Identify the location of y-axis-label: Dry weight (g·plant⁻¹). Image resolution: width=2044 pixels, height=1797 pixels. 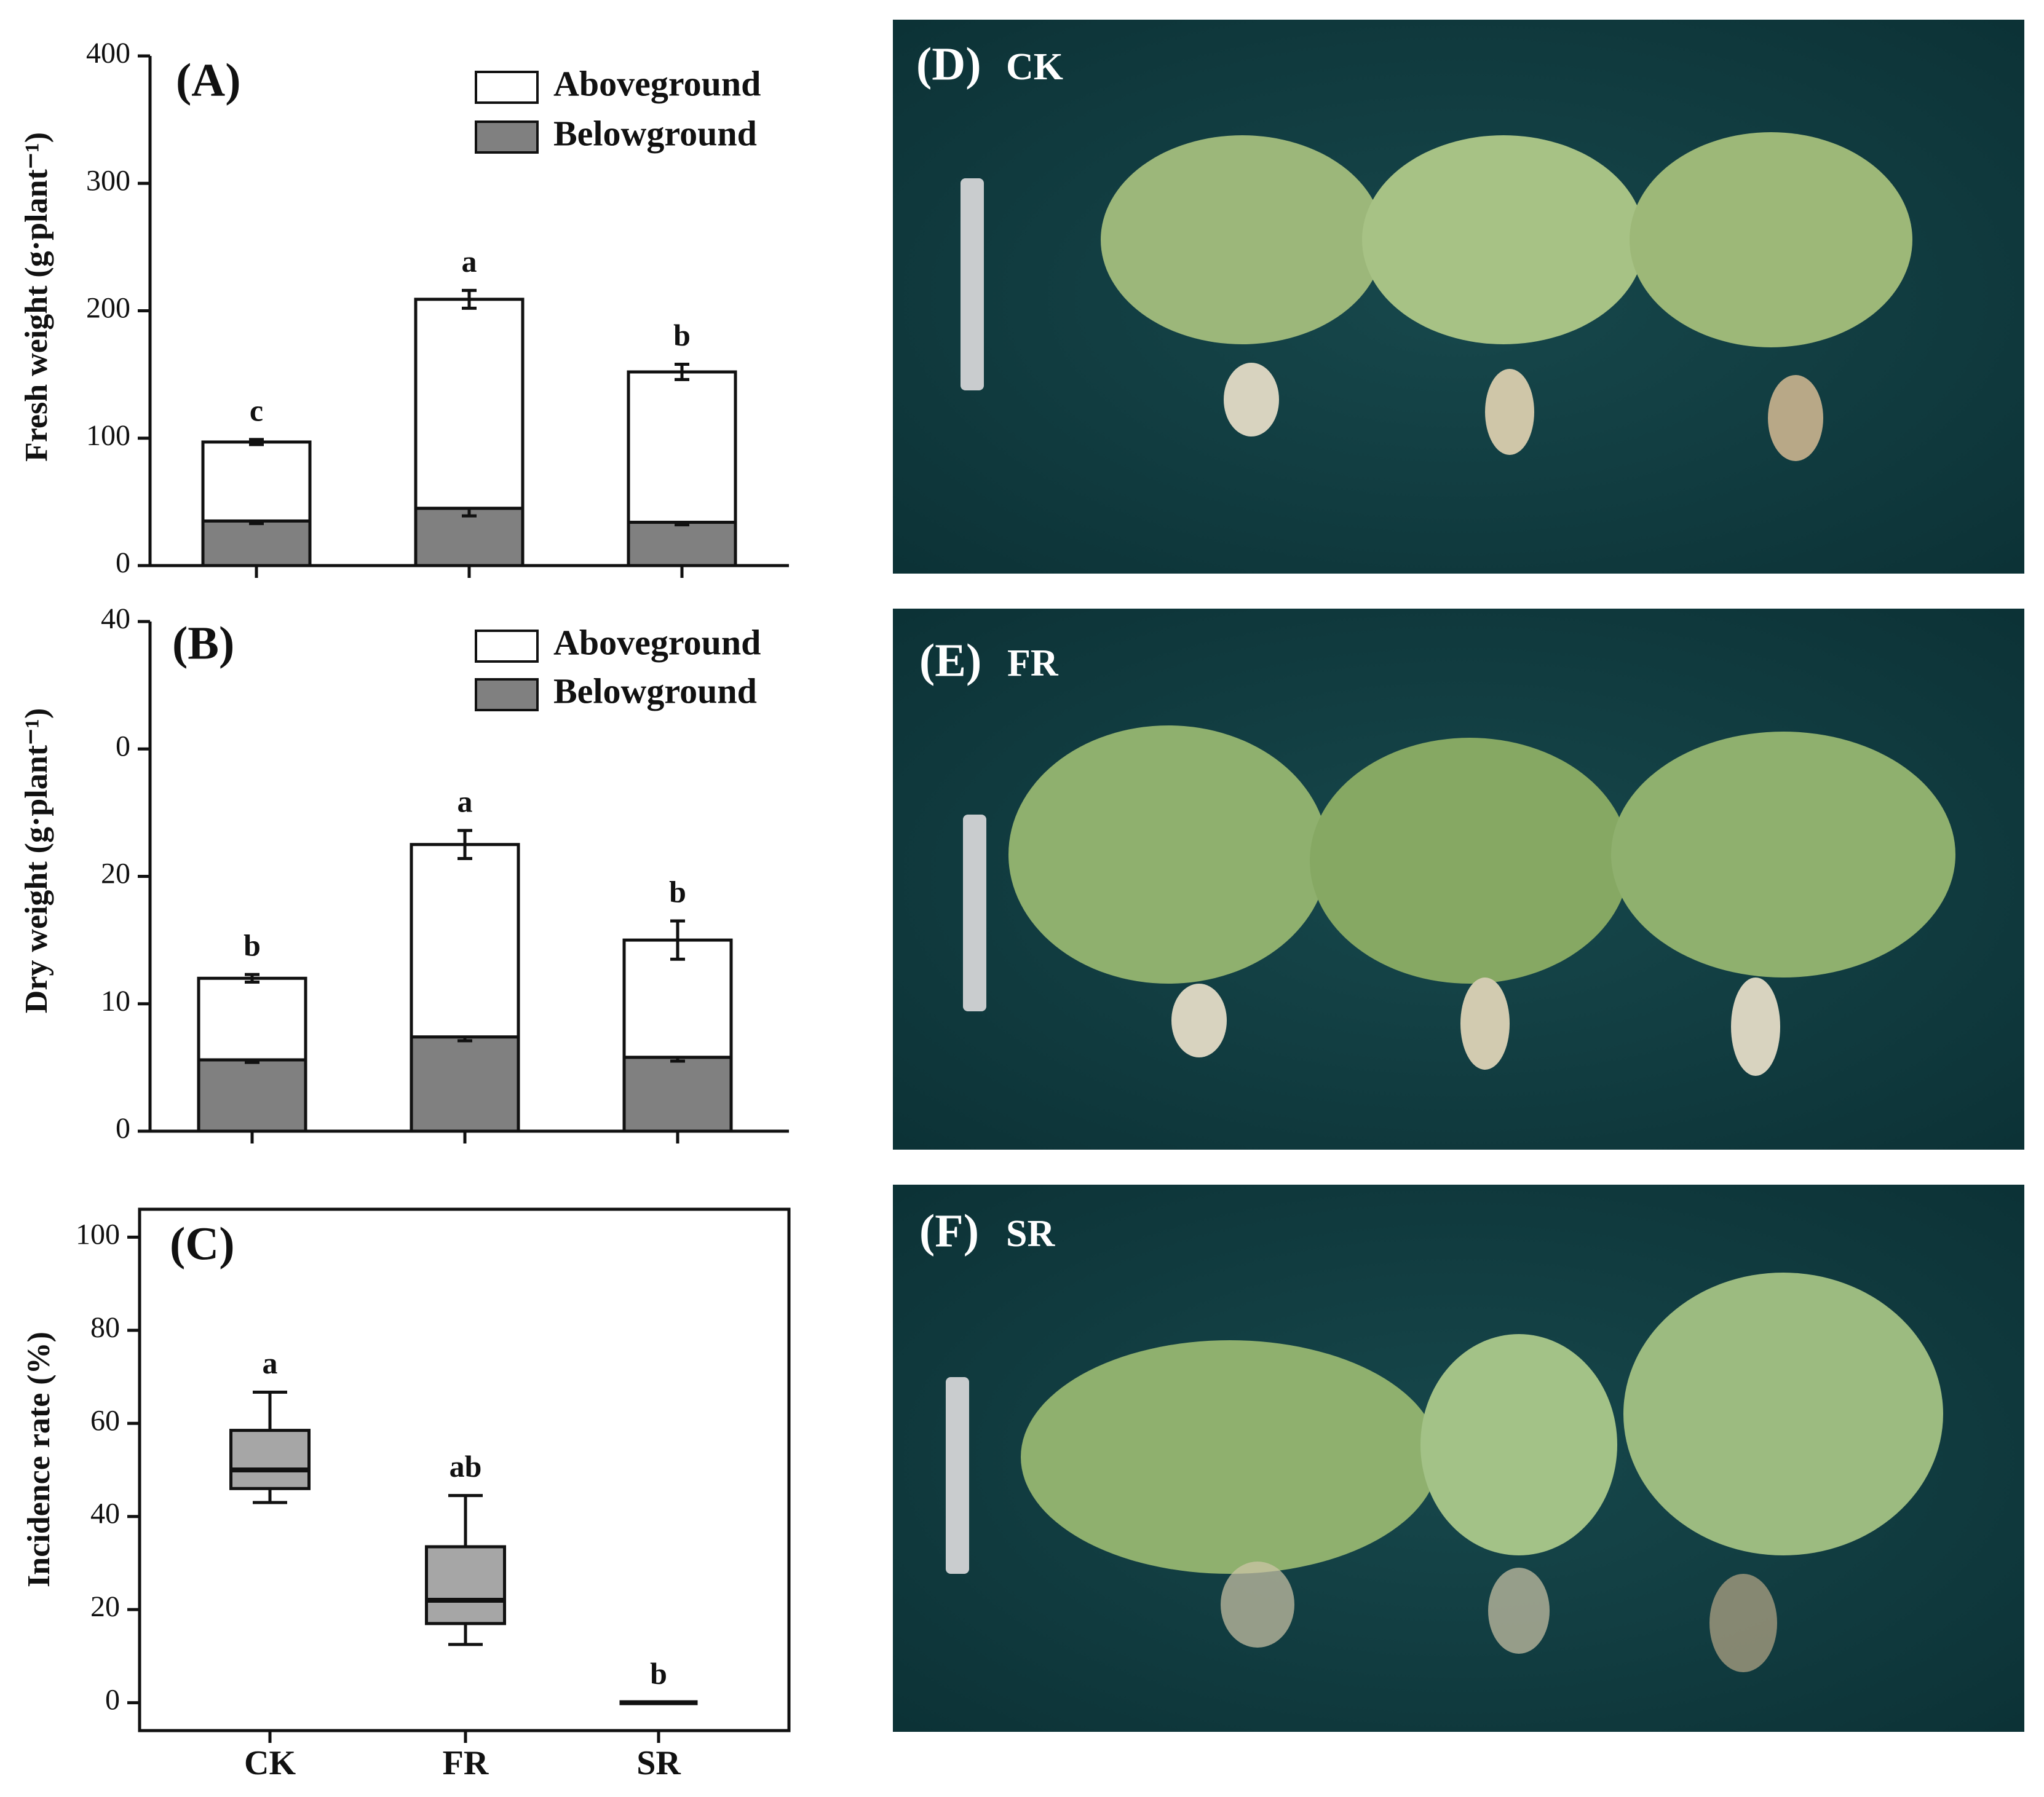
(36, 861).